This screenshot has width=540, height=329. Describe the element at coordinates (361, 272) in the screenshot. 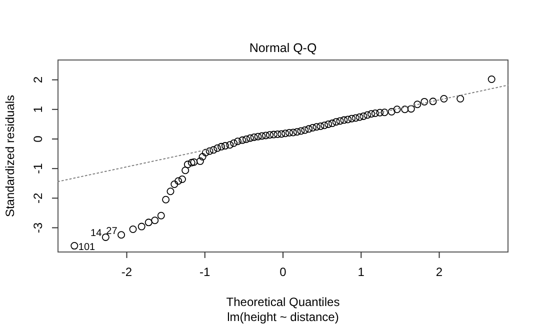

I see `x-tick-label: 1` at that location.